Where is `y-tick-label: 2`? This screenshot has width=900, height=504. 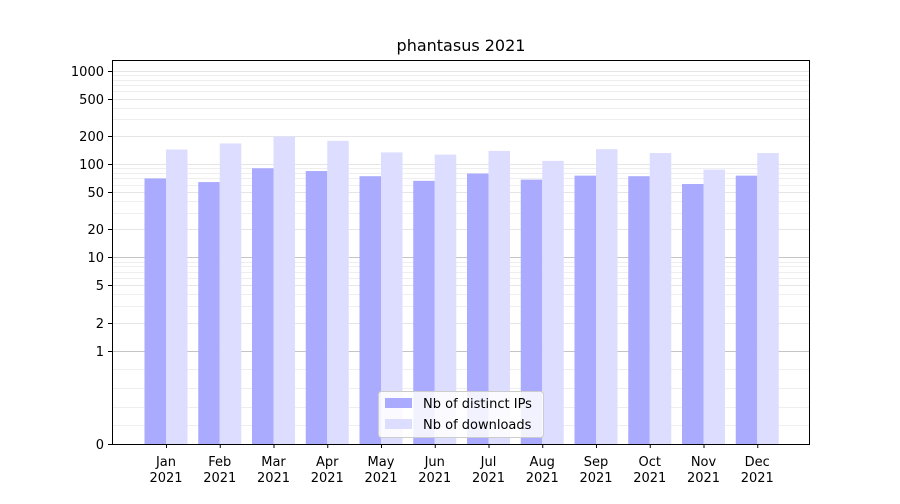 y-tick-label: 2 is located at coordinates (100, 324).